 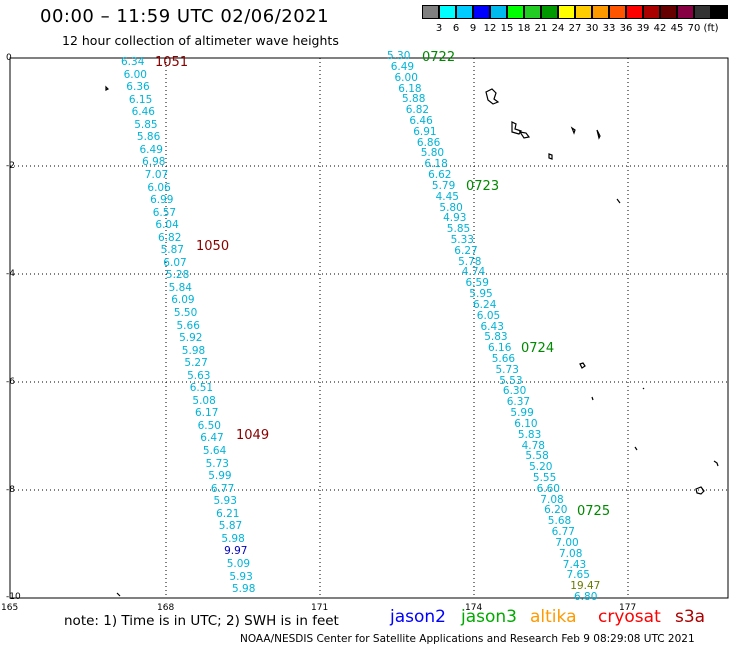 I want to click on y-tick-label: -10, so click(x=13, y=597).